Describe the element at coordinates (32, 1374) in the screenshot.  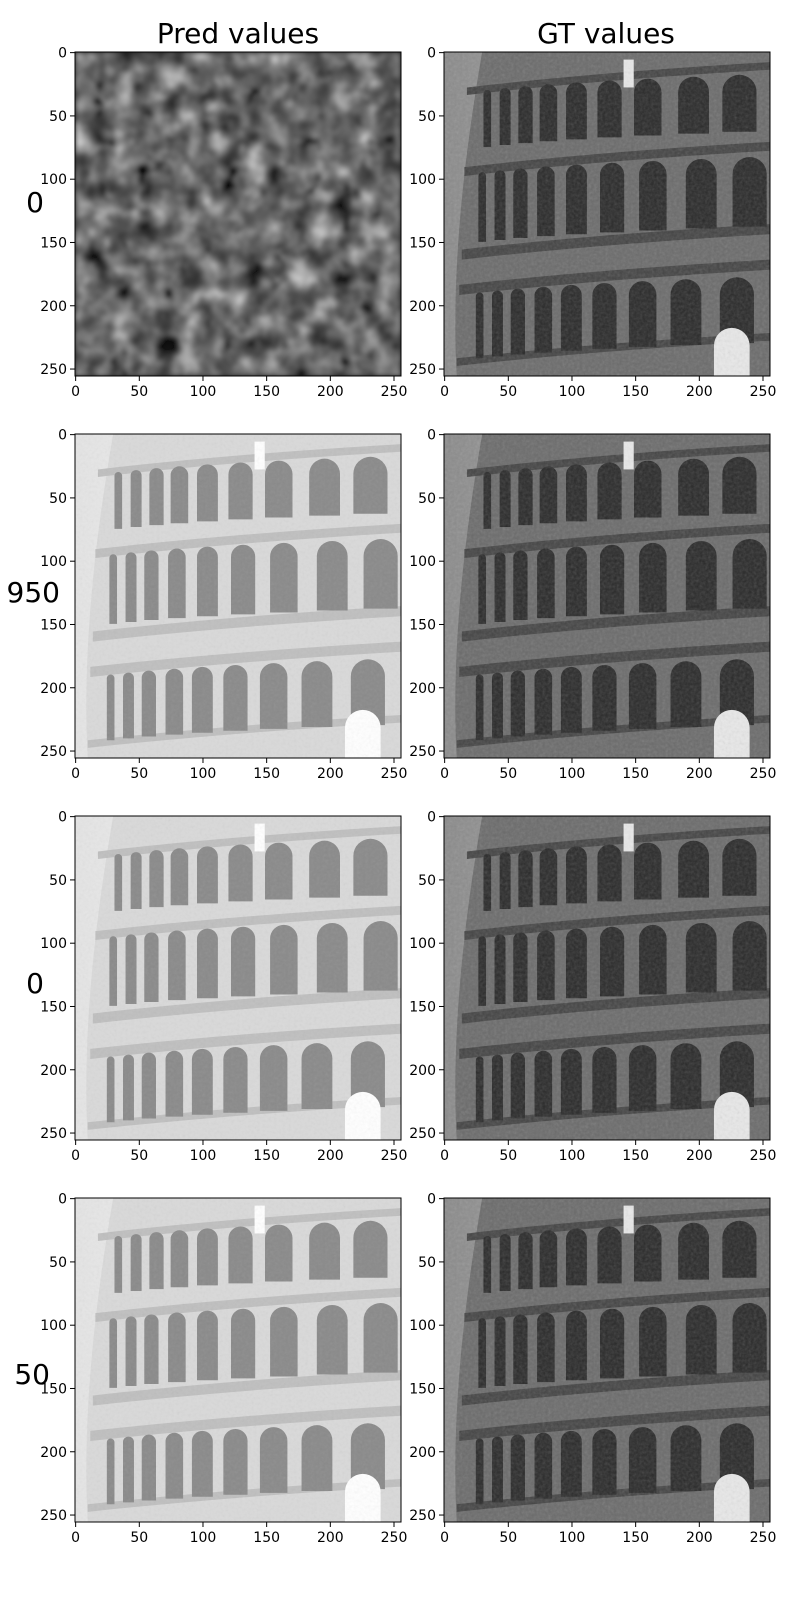
I see `row-label-4: 50` at that location.